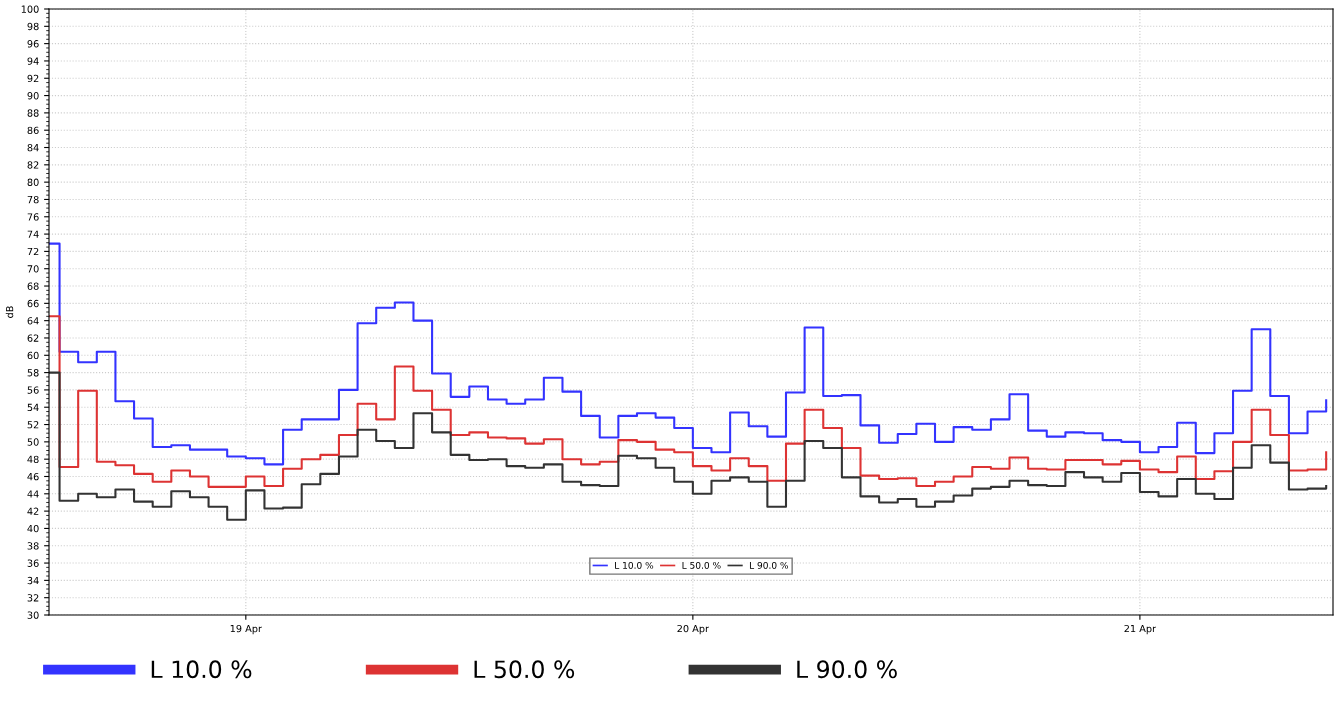 The width and height of the screenshot is (1335, 704). What do you see at coordinates (33, 286) in the screenshot?
I see `y-tick-label: 68` at bounding box center [33, 286].